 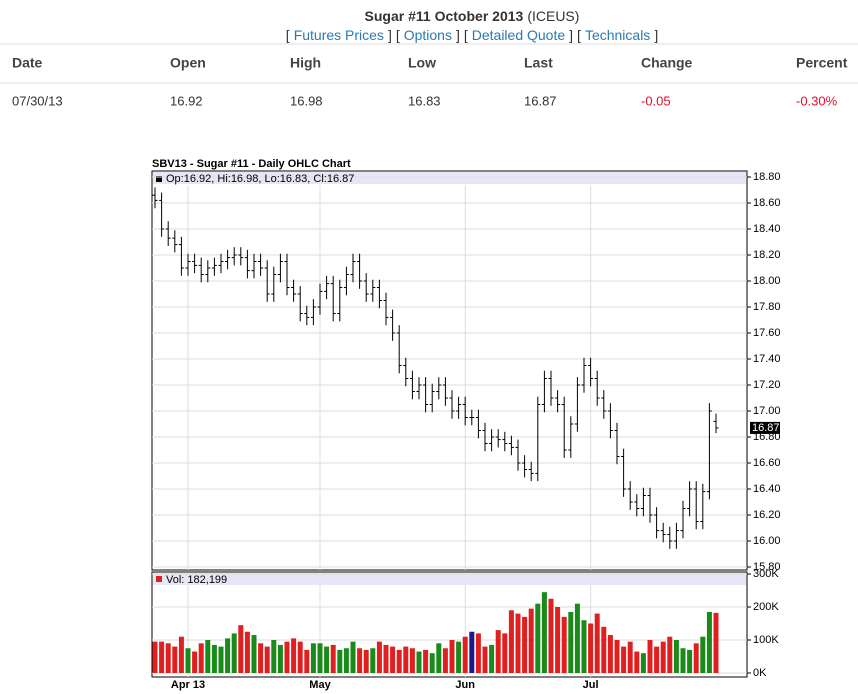 What do you see at coordinates (188, 63) in the screenshot?
I see `column-header: Open` at bounding box center [188, 63].